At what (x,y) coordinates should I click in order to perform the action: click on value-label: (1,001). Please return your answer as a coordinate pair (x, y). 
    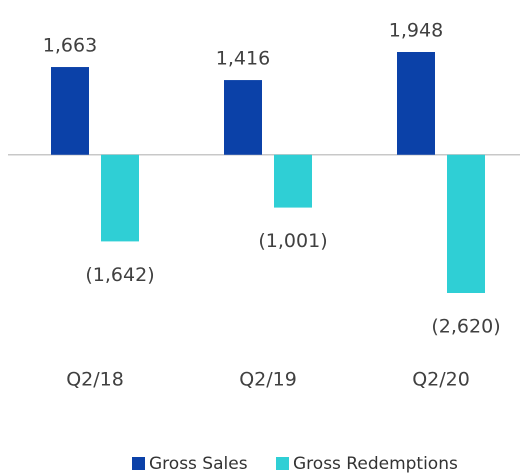
    Looking at the image, I should click on (292, 241).